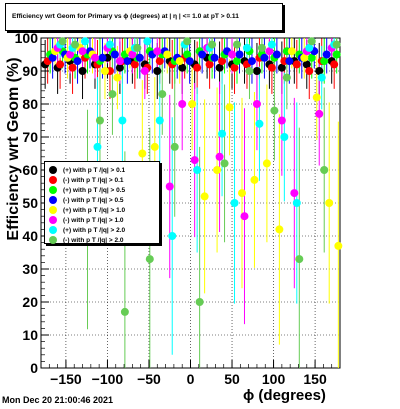 This screenshot has width=400, height=409. What do you see at coordinates (66, 379) in the screenshot?
I see `x-tick-label: −150` at bounding box center [66, 379].